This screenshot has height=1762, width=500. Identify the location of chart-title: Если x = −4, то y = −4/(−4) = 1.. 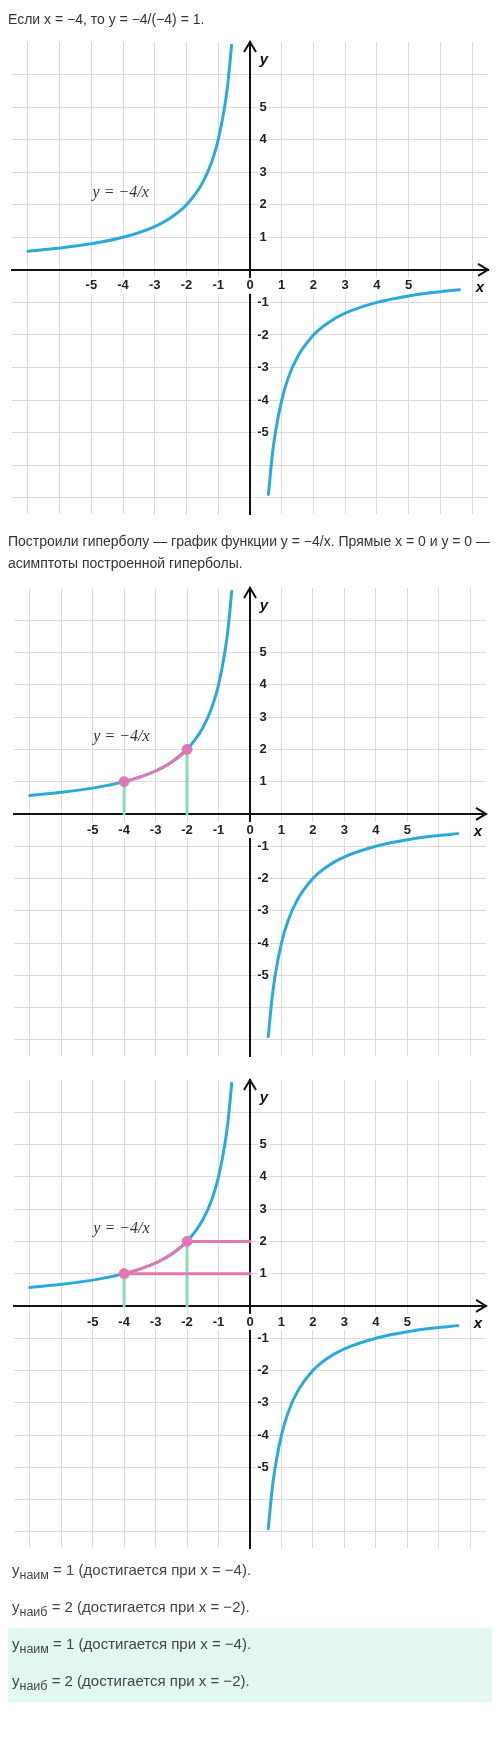
(107, 19).